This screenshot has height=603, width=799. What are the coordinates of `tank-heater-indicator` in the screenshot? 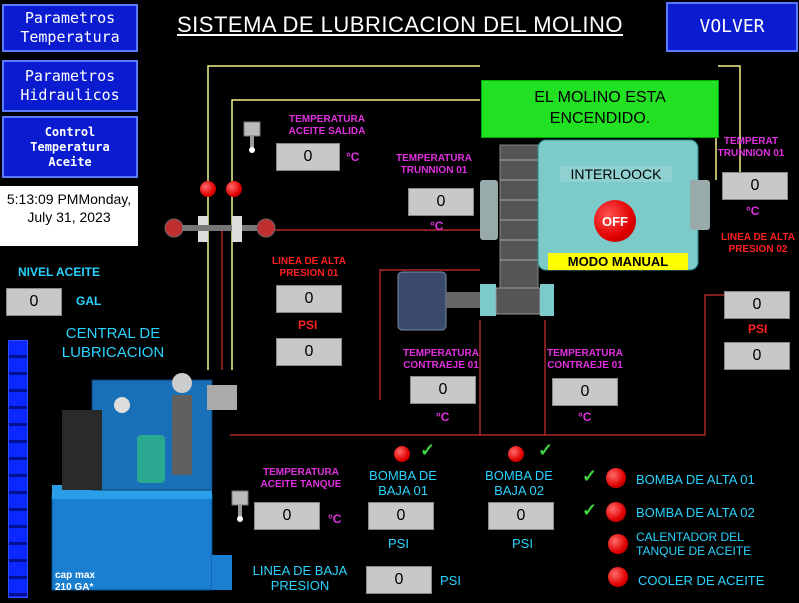 It's located at (618, 544).